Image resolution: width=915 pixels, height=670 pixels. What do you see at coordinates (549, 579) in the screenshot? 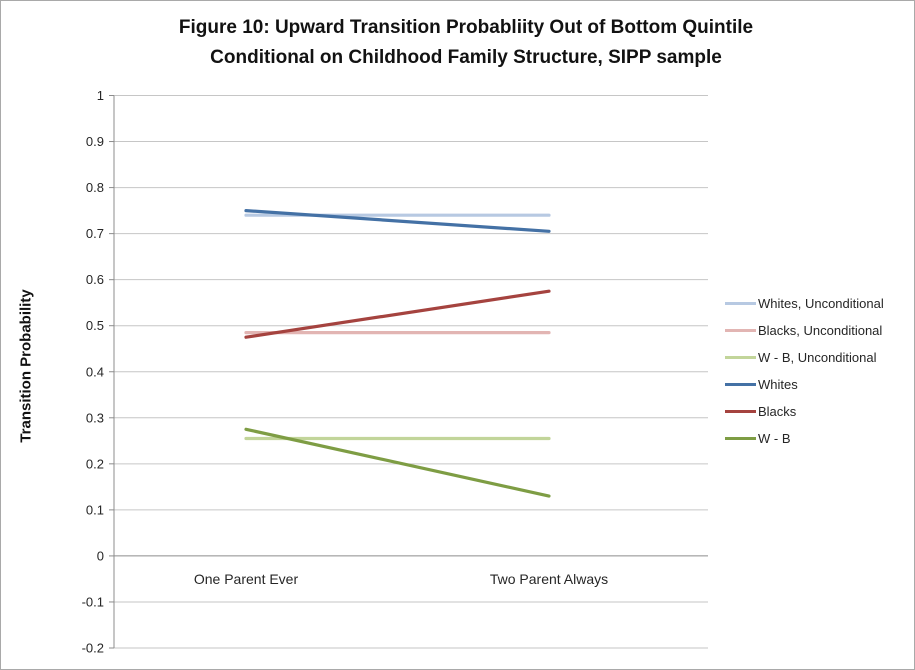
I see `x-category-label: Two Parent Always` at bounding box center [549, 579].